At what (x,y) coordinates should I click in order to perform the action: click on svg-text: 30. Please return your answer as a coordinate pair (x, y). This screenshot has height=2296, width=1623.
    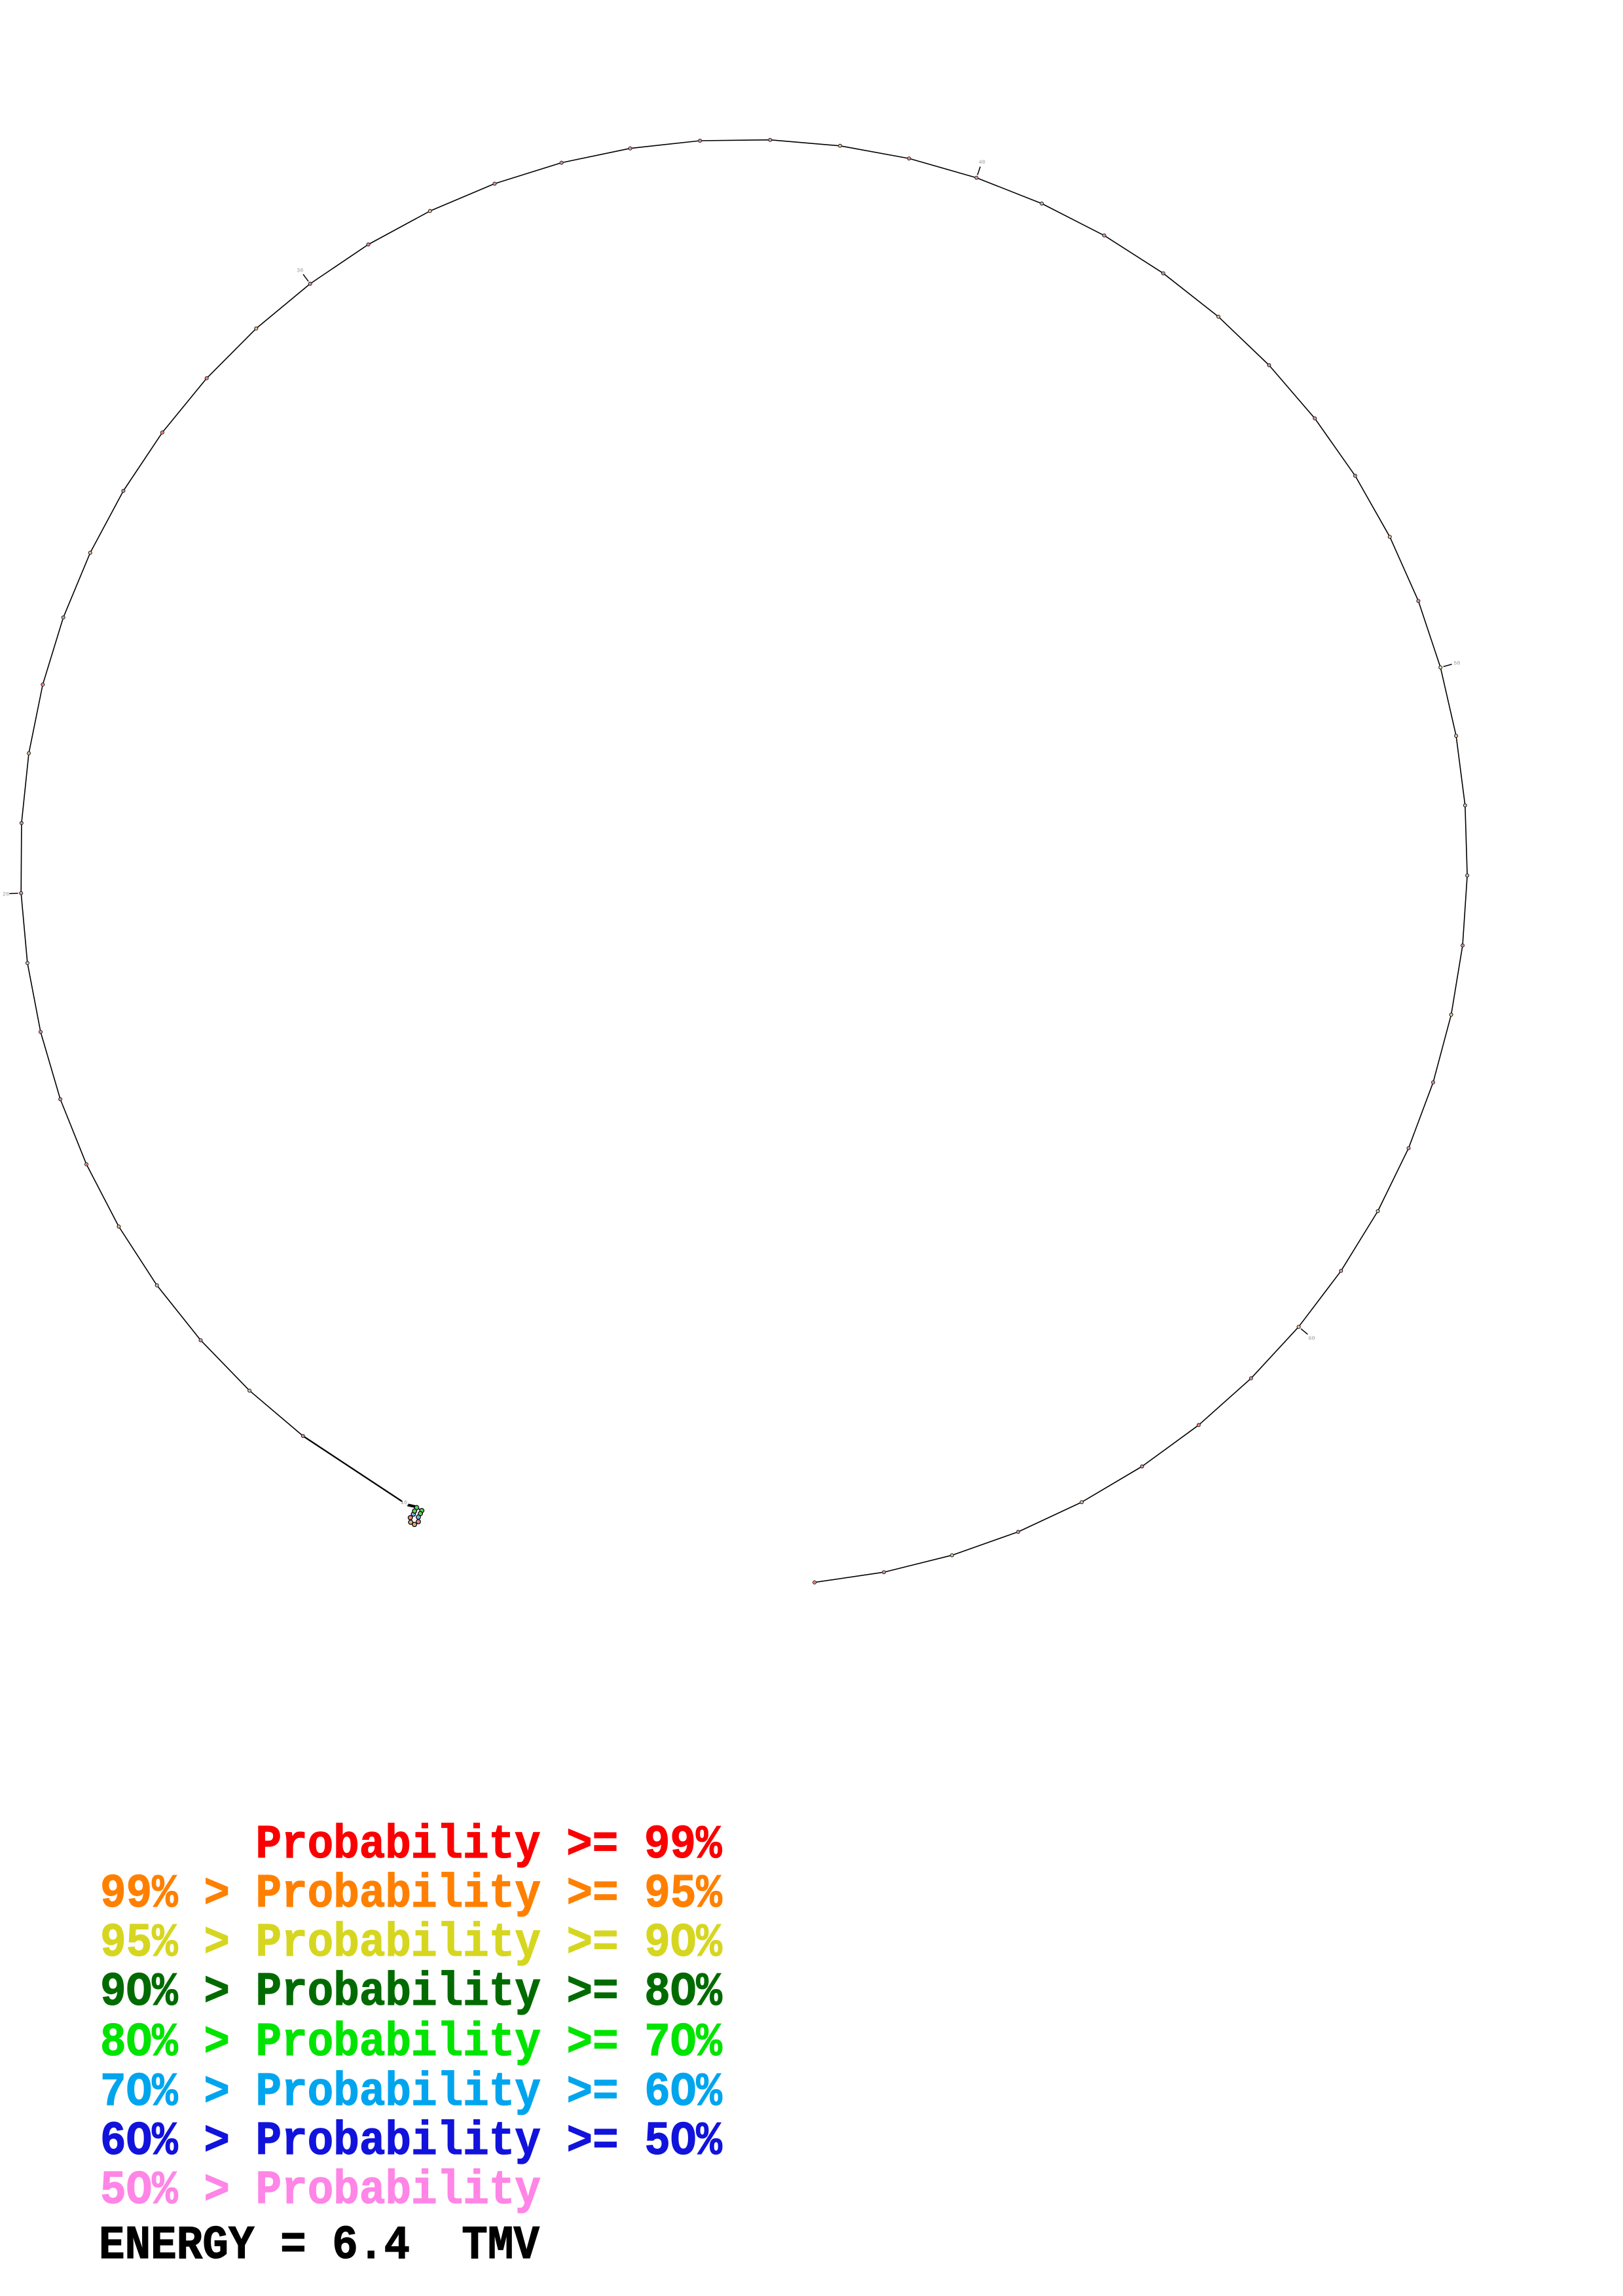
    Looking at the image, I should click on (300, 271).